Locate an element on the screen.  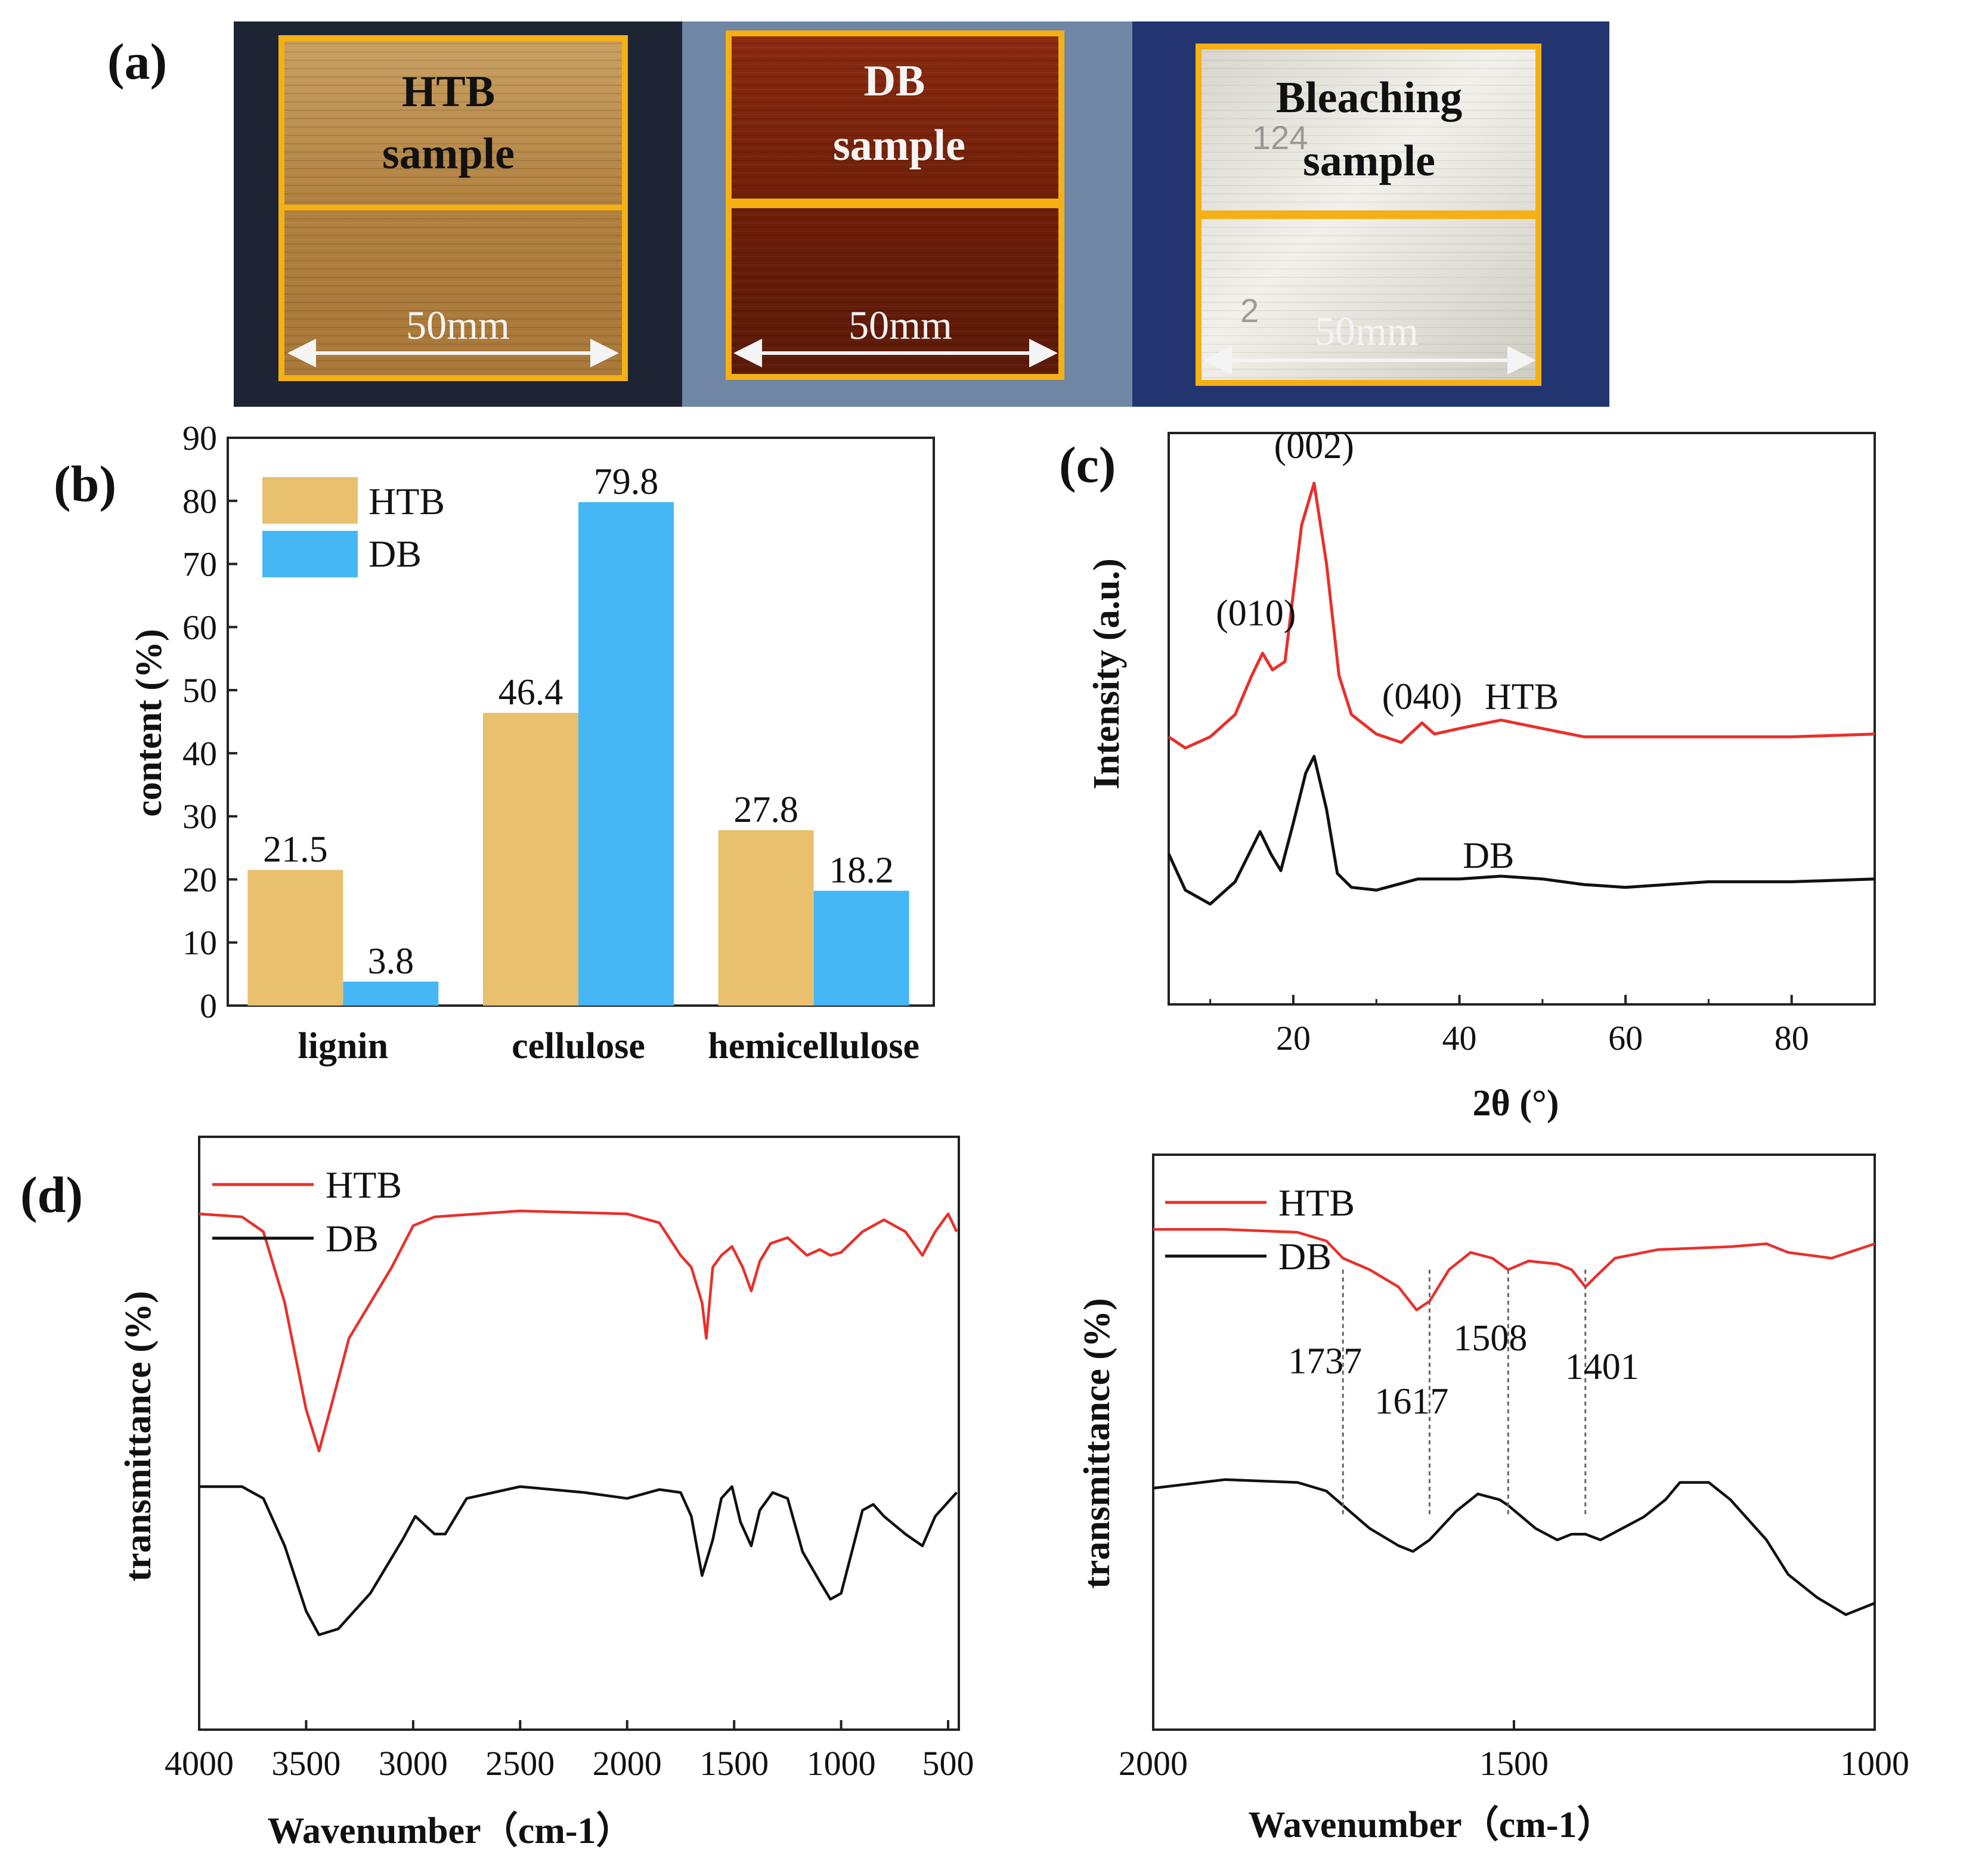
x-category-label: hemicellulose is located at coordinates (813, 1046).